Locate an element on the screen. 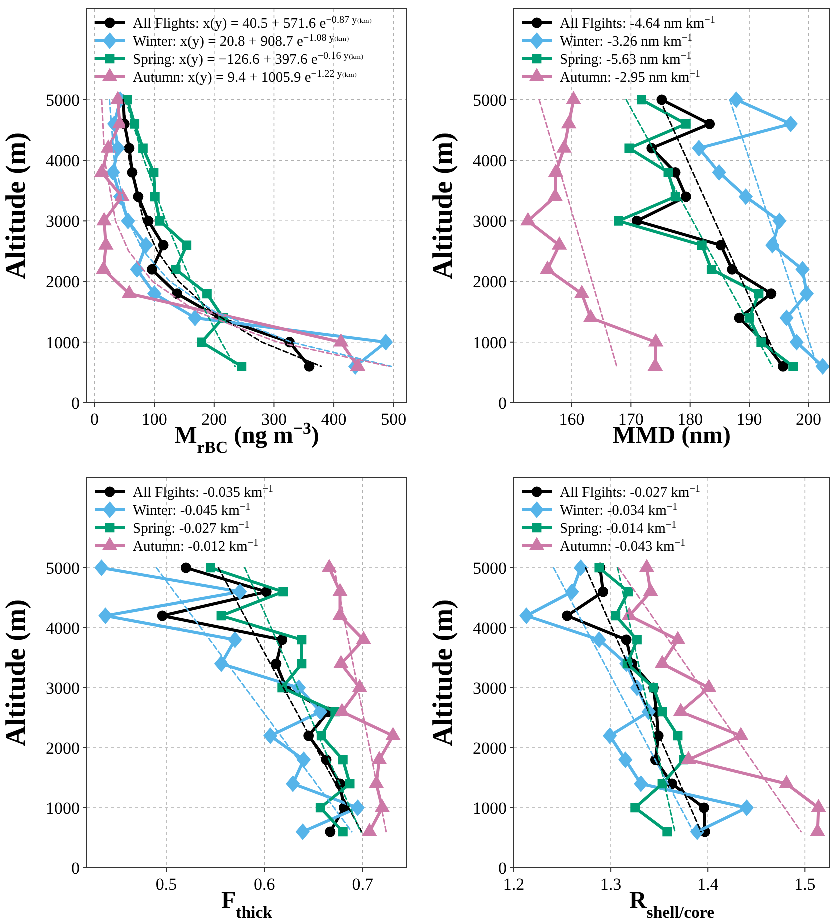 Image resolution: width=833 pixels, height=924 pixels. x-tick-label: 200 is located at coordinates (809, 419).